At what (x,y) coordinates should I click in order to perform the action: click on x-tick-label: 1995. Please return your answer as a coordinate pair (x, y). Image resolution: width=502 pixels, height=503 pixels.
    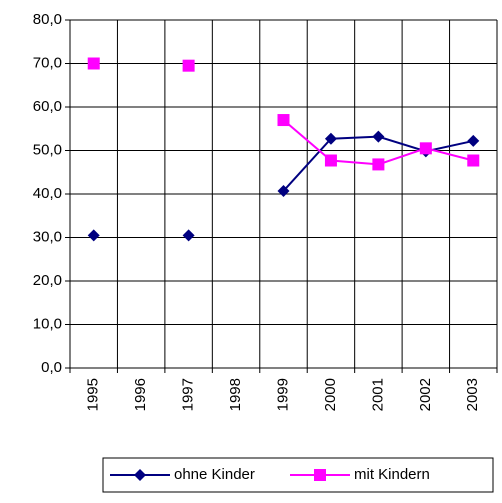
    Looking at the image, I should click on (93, 394).